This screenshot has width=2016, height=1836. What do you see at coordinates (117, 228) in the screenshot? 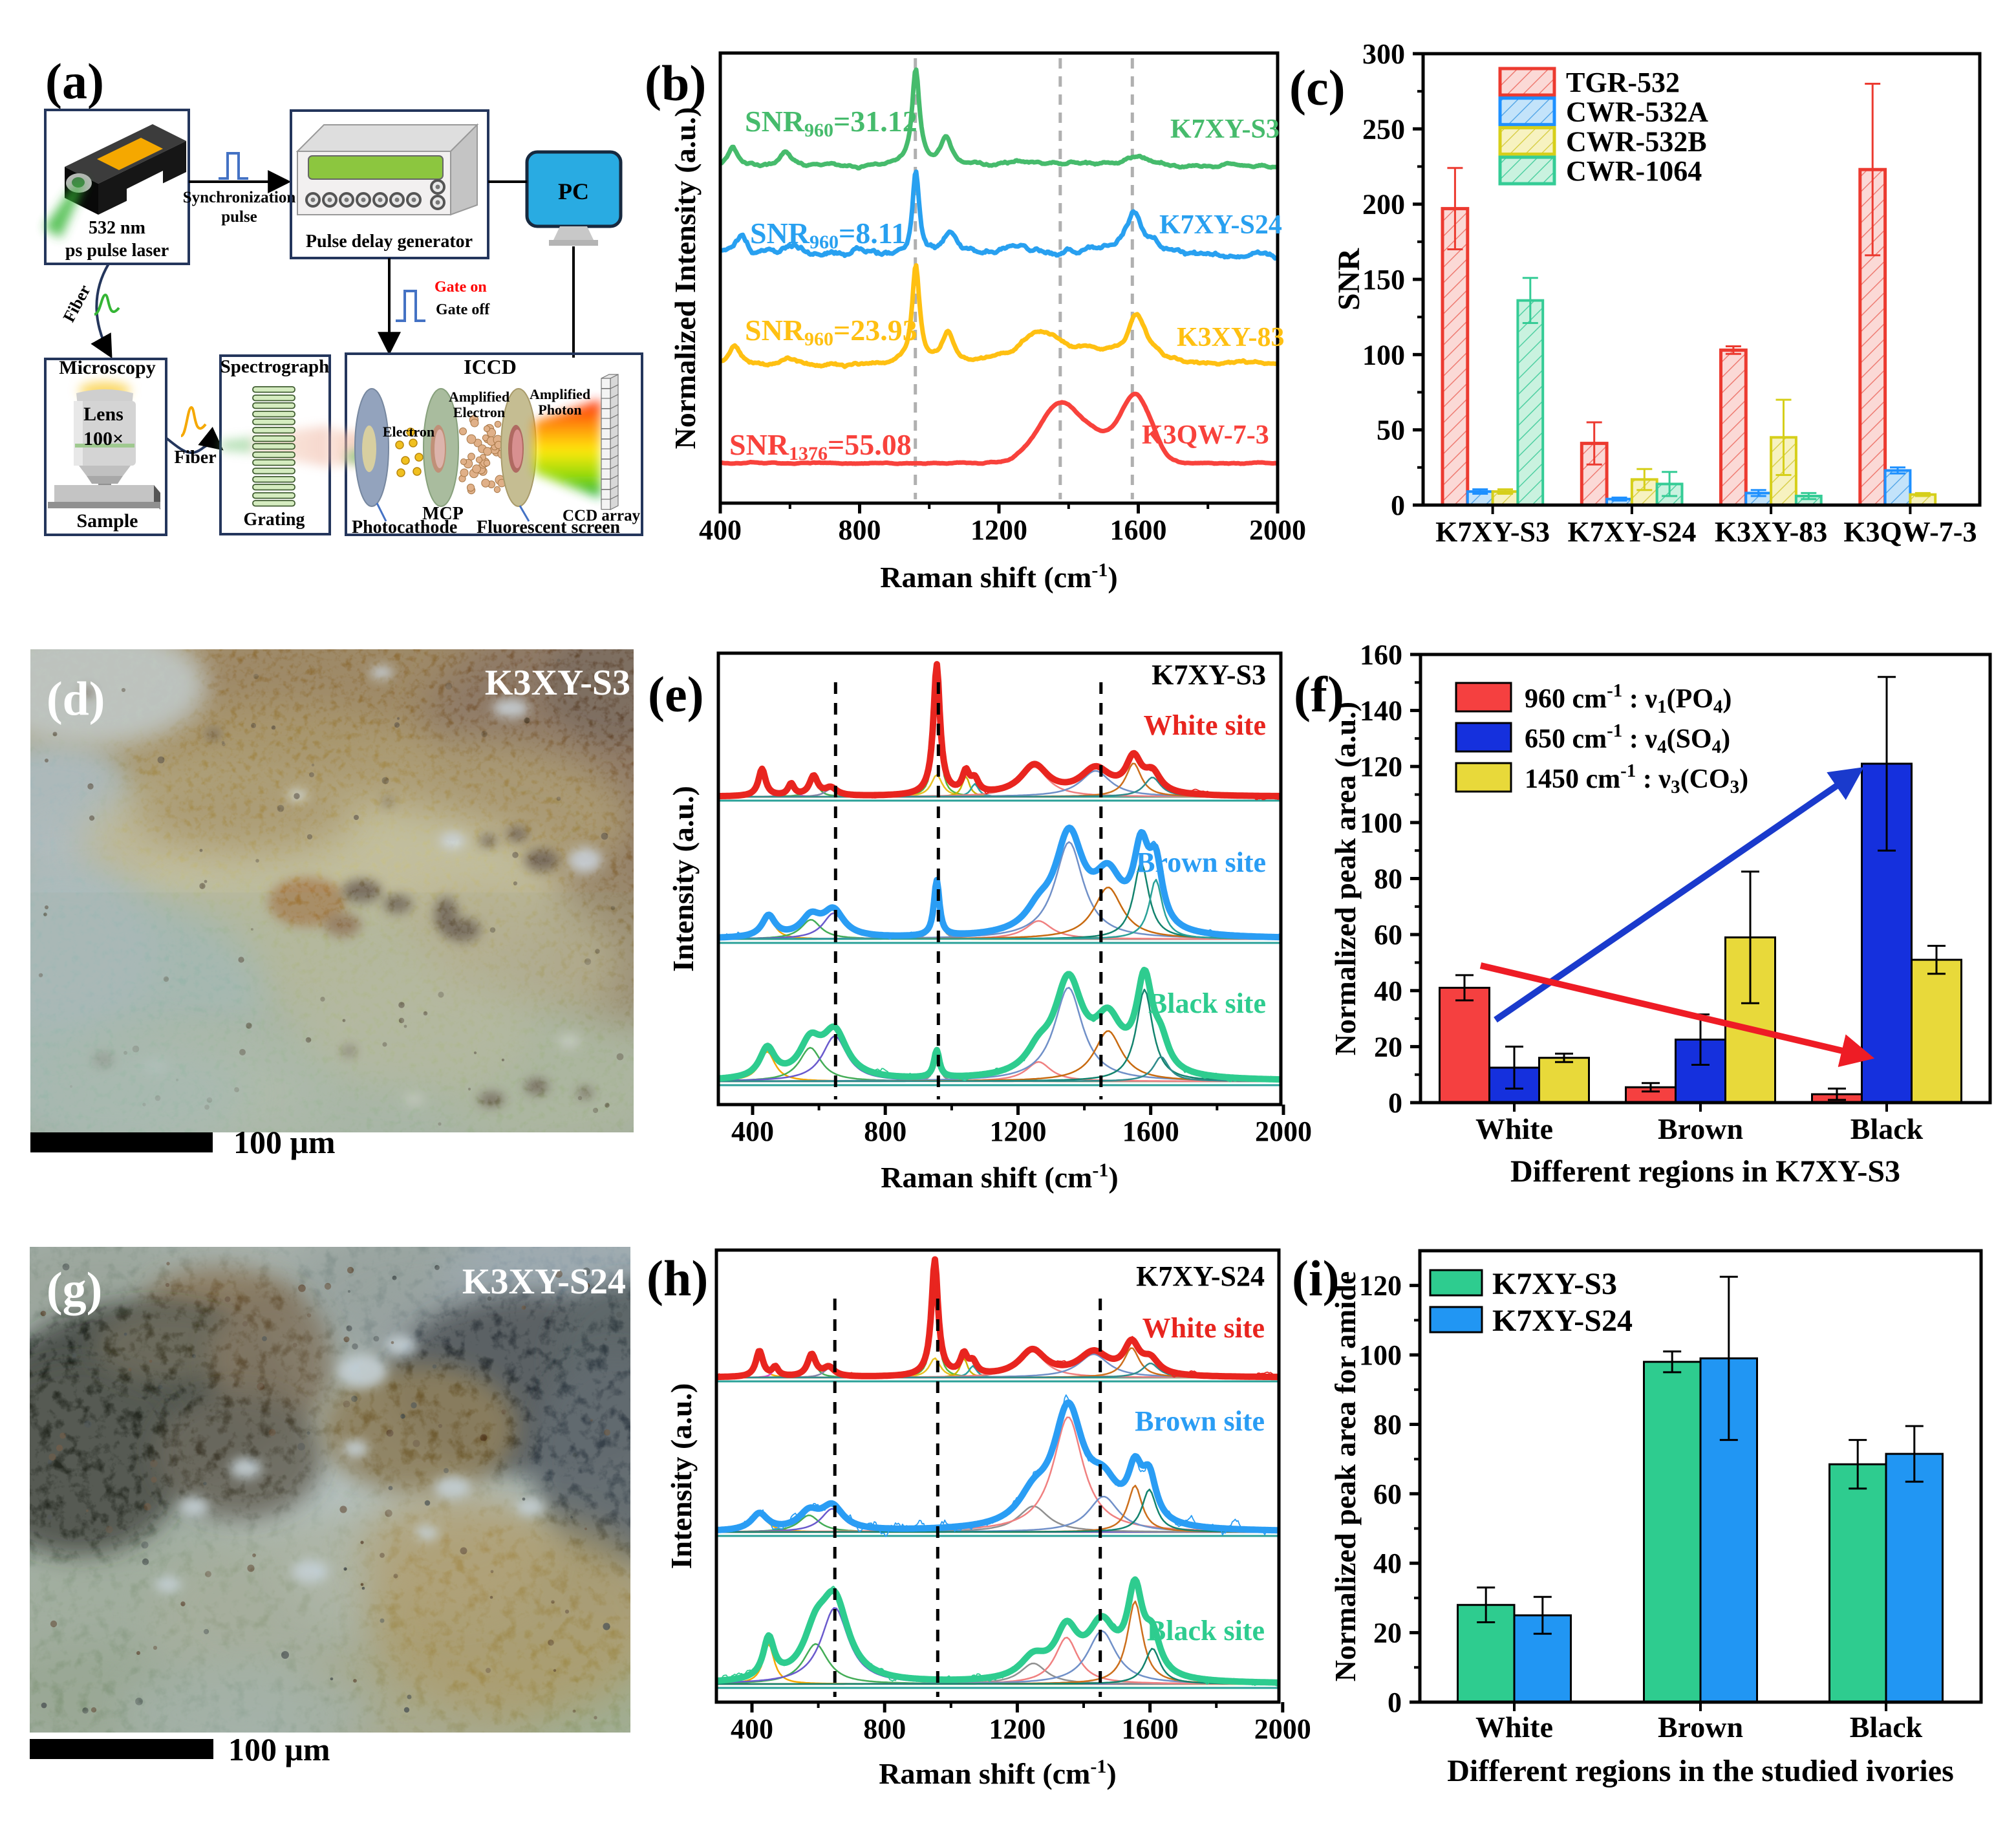
I see `svg-text: 532 nm` at bounding box center [117, 228].